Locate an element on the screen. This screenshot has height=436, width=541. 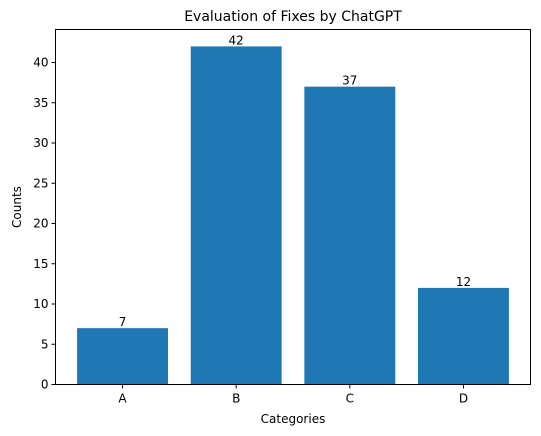
y-tick-label-25: 25 is located at coordinates (40, 183).